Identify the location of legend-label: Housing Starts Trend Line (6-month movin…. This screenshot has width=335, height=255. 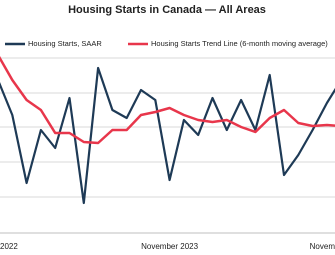
(239, 43).